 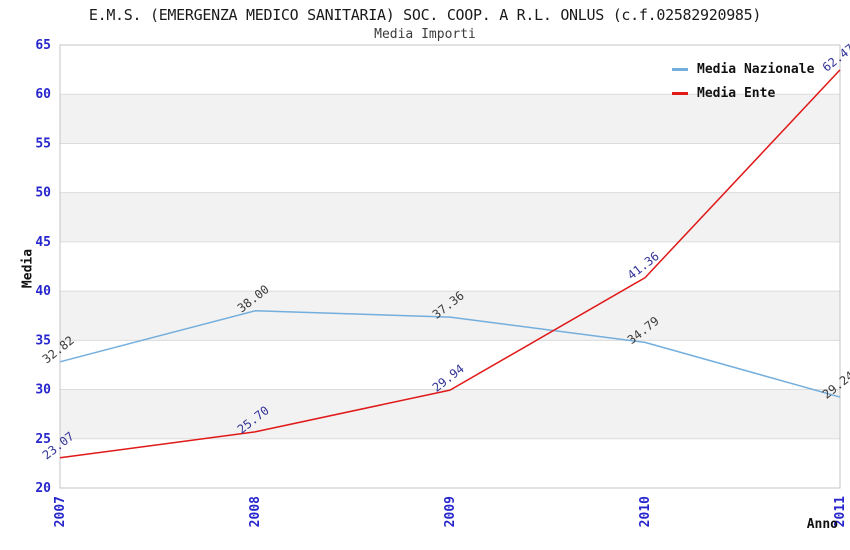 I want to click on x-tick-label: 2011, so click(x=840, y=511).